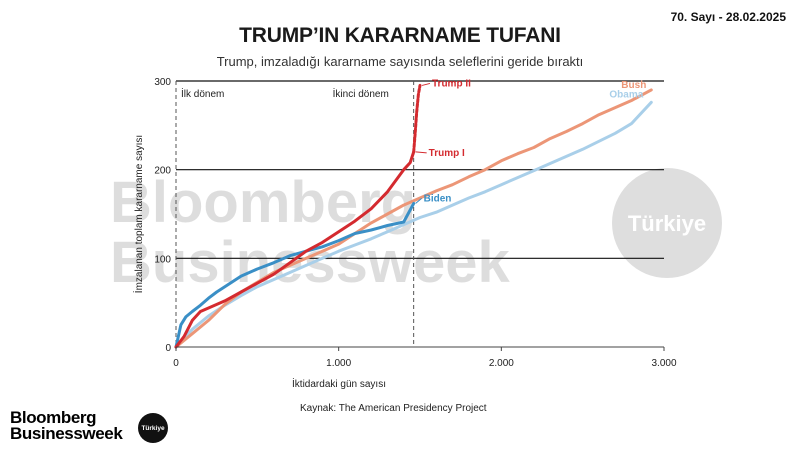 The height and width of the screenshot is (450, 800). Describe the element at coordinates (162, 171) in the screenshot. I see `y-tick-label: 200` at that location.